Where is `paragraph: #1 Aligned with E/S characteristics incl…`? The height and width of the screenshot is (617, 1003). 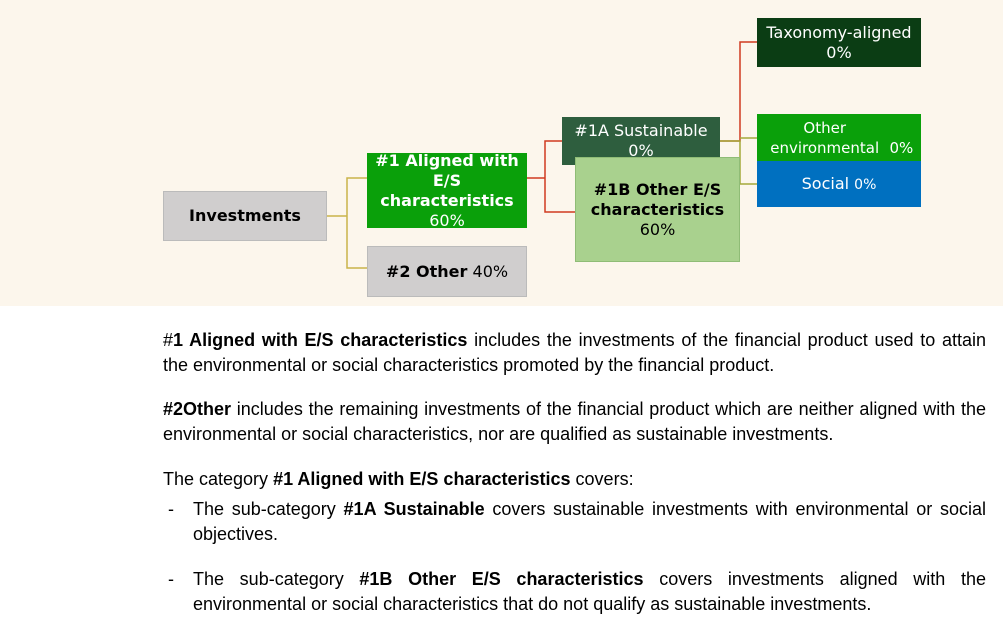 paragraph: #1 Aligned with E/S characteristics incl… is located at coordinates (574, 353).